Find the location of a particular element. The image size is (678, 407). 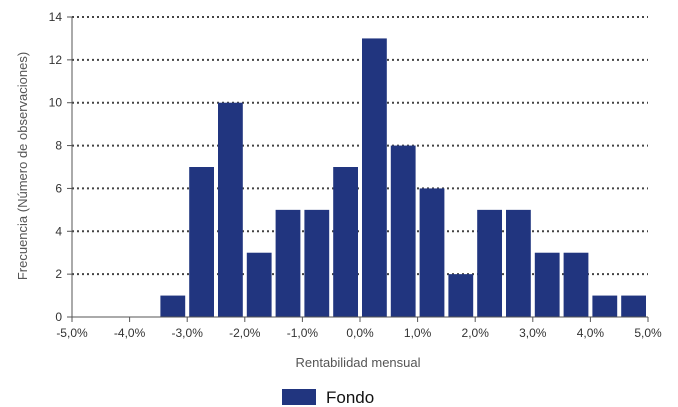

y-tick-label: 10 is located at coordinates (56, 103).